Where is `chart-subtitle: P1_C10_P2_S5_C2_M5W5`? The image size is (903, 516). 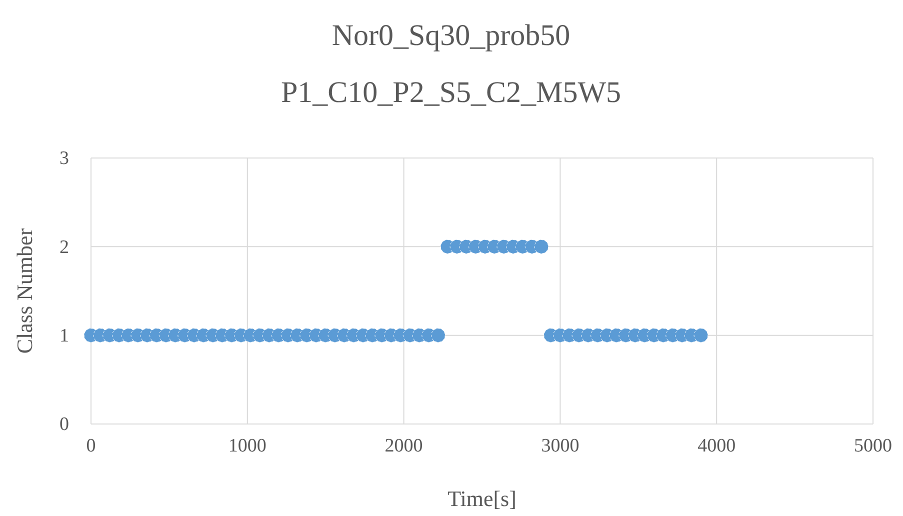 chart-subtitle: P1_C10_P2_S5_C2_M5W5 is located at coordinates (451, 92).